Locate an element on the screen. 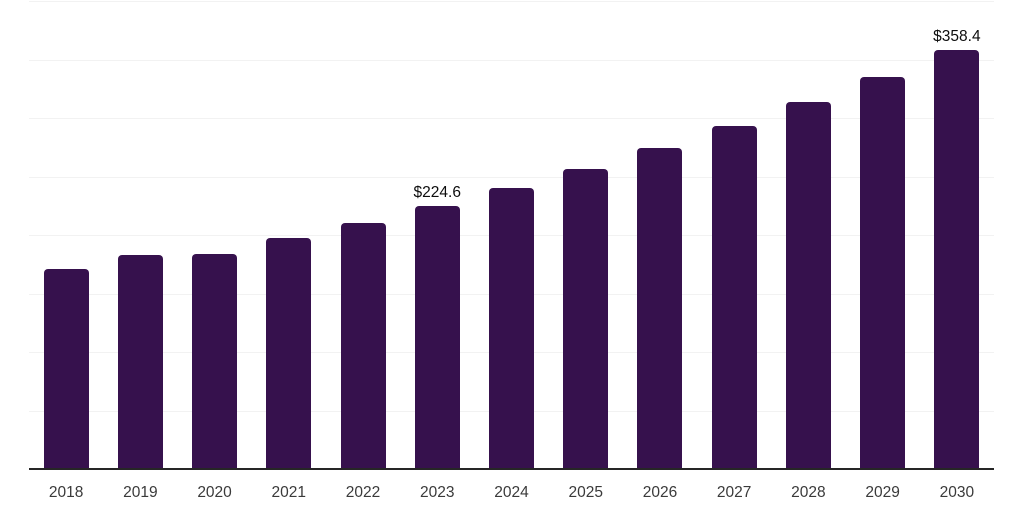  bar-2018 is located at coordinates (66, 369).